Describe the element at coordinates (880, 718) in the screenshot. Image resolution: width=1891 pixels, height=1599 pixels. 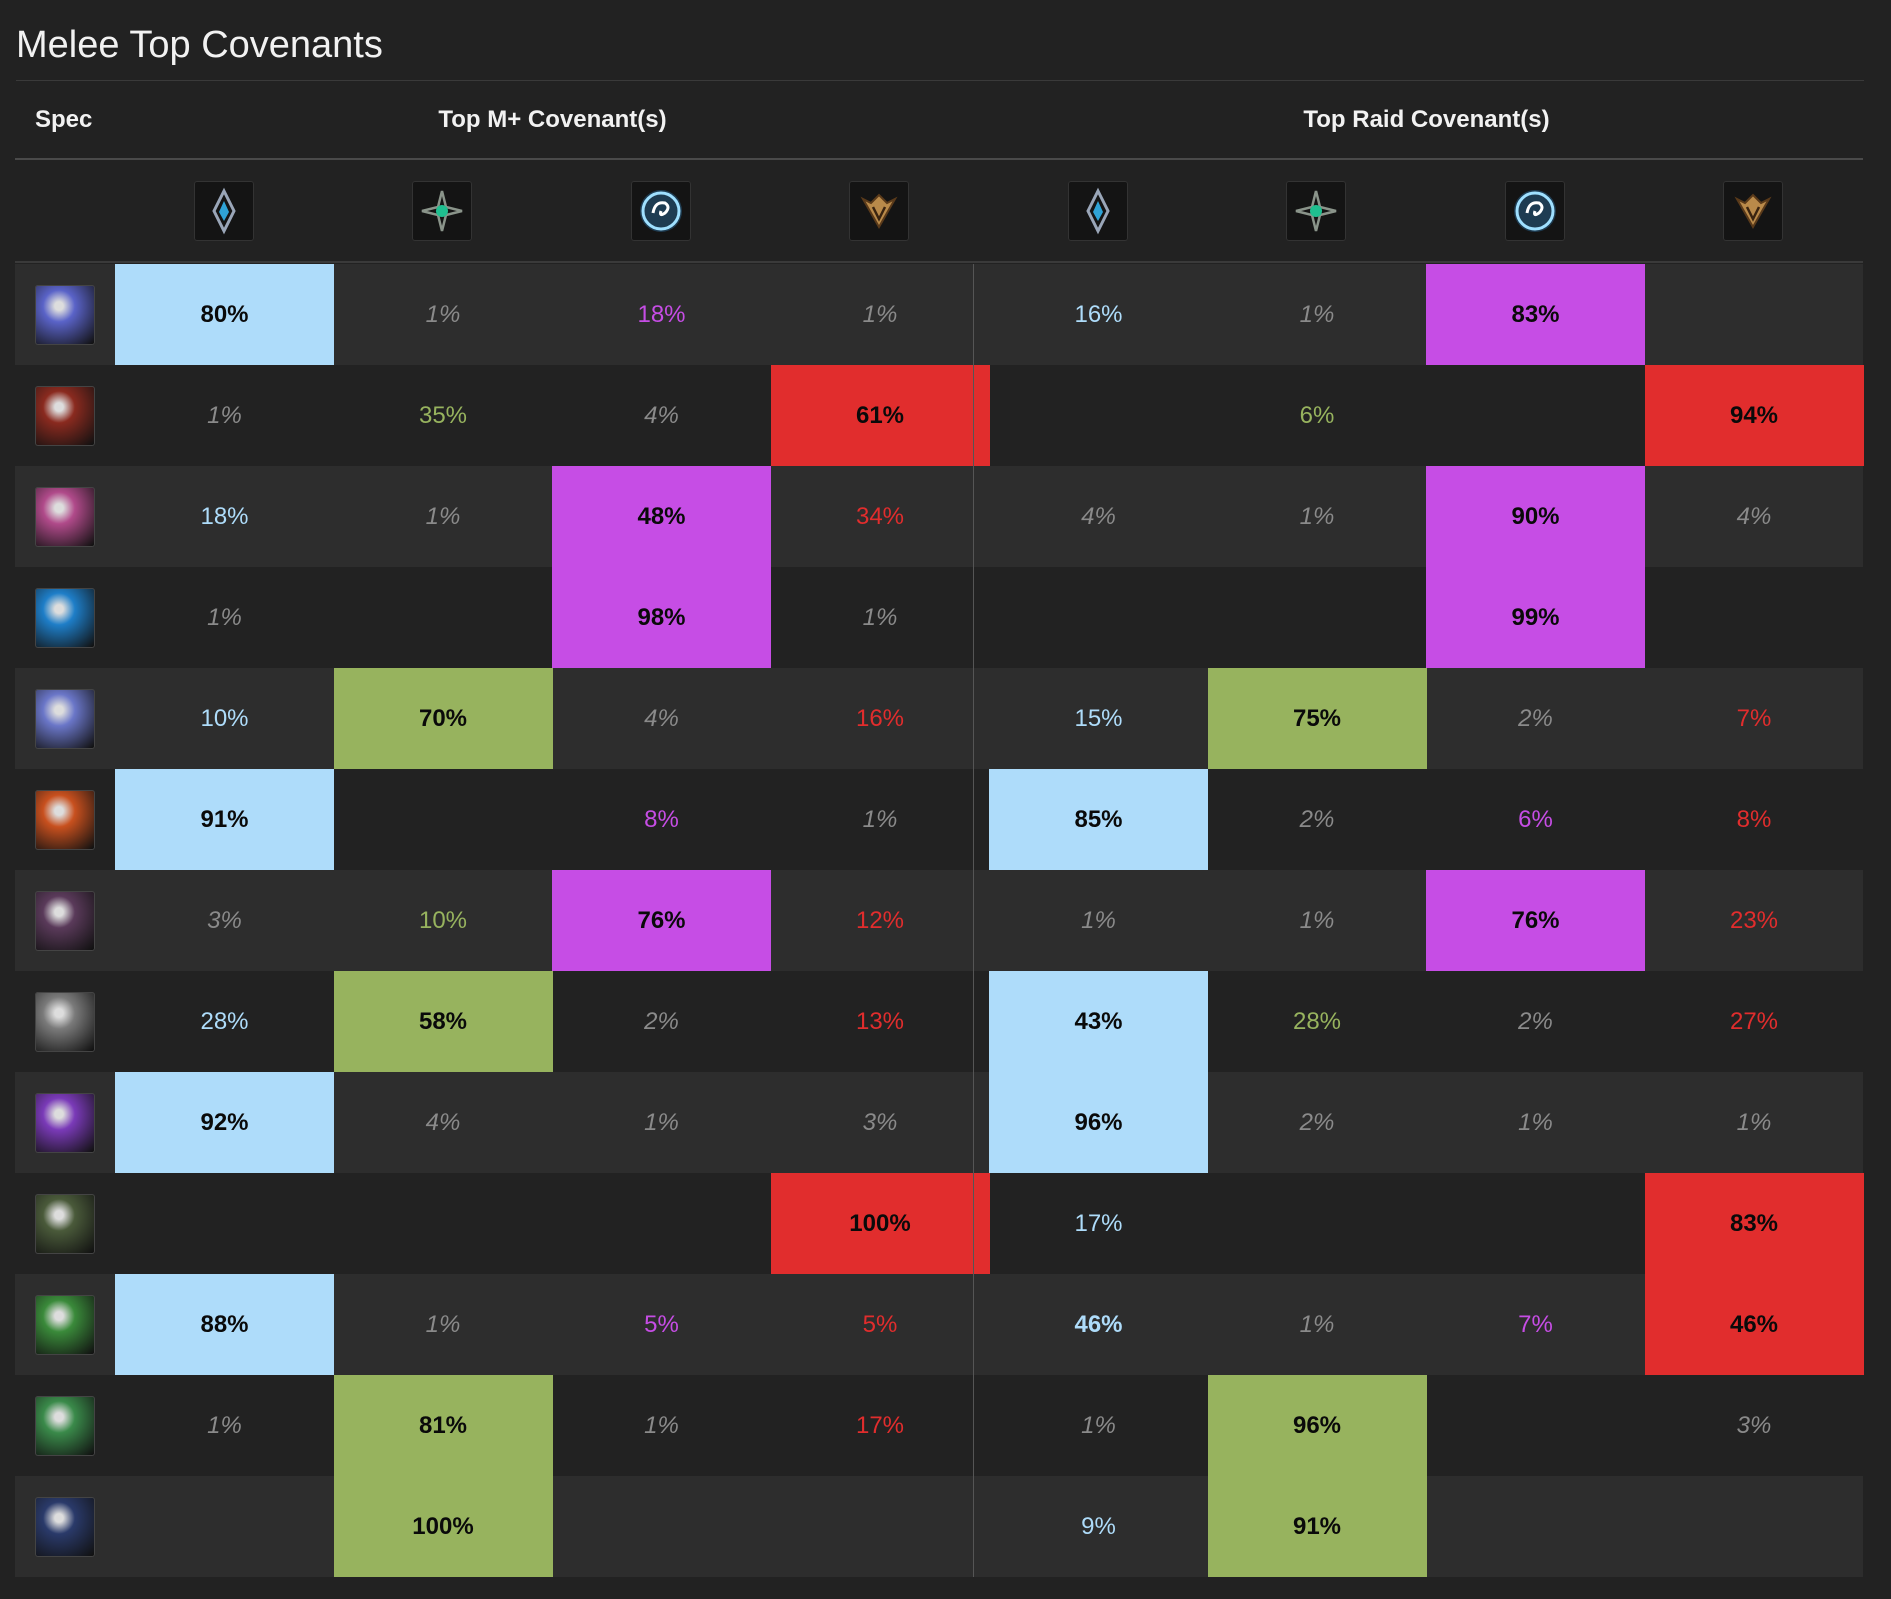
I see `mplus-necrolord-cell: 16%` at that location.